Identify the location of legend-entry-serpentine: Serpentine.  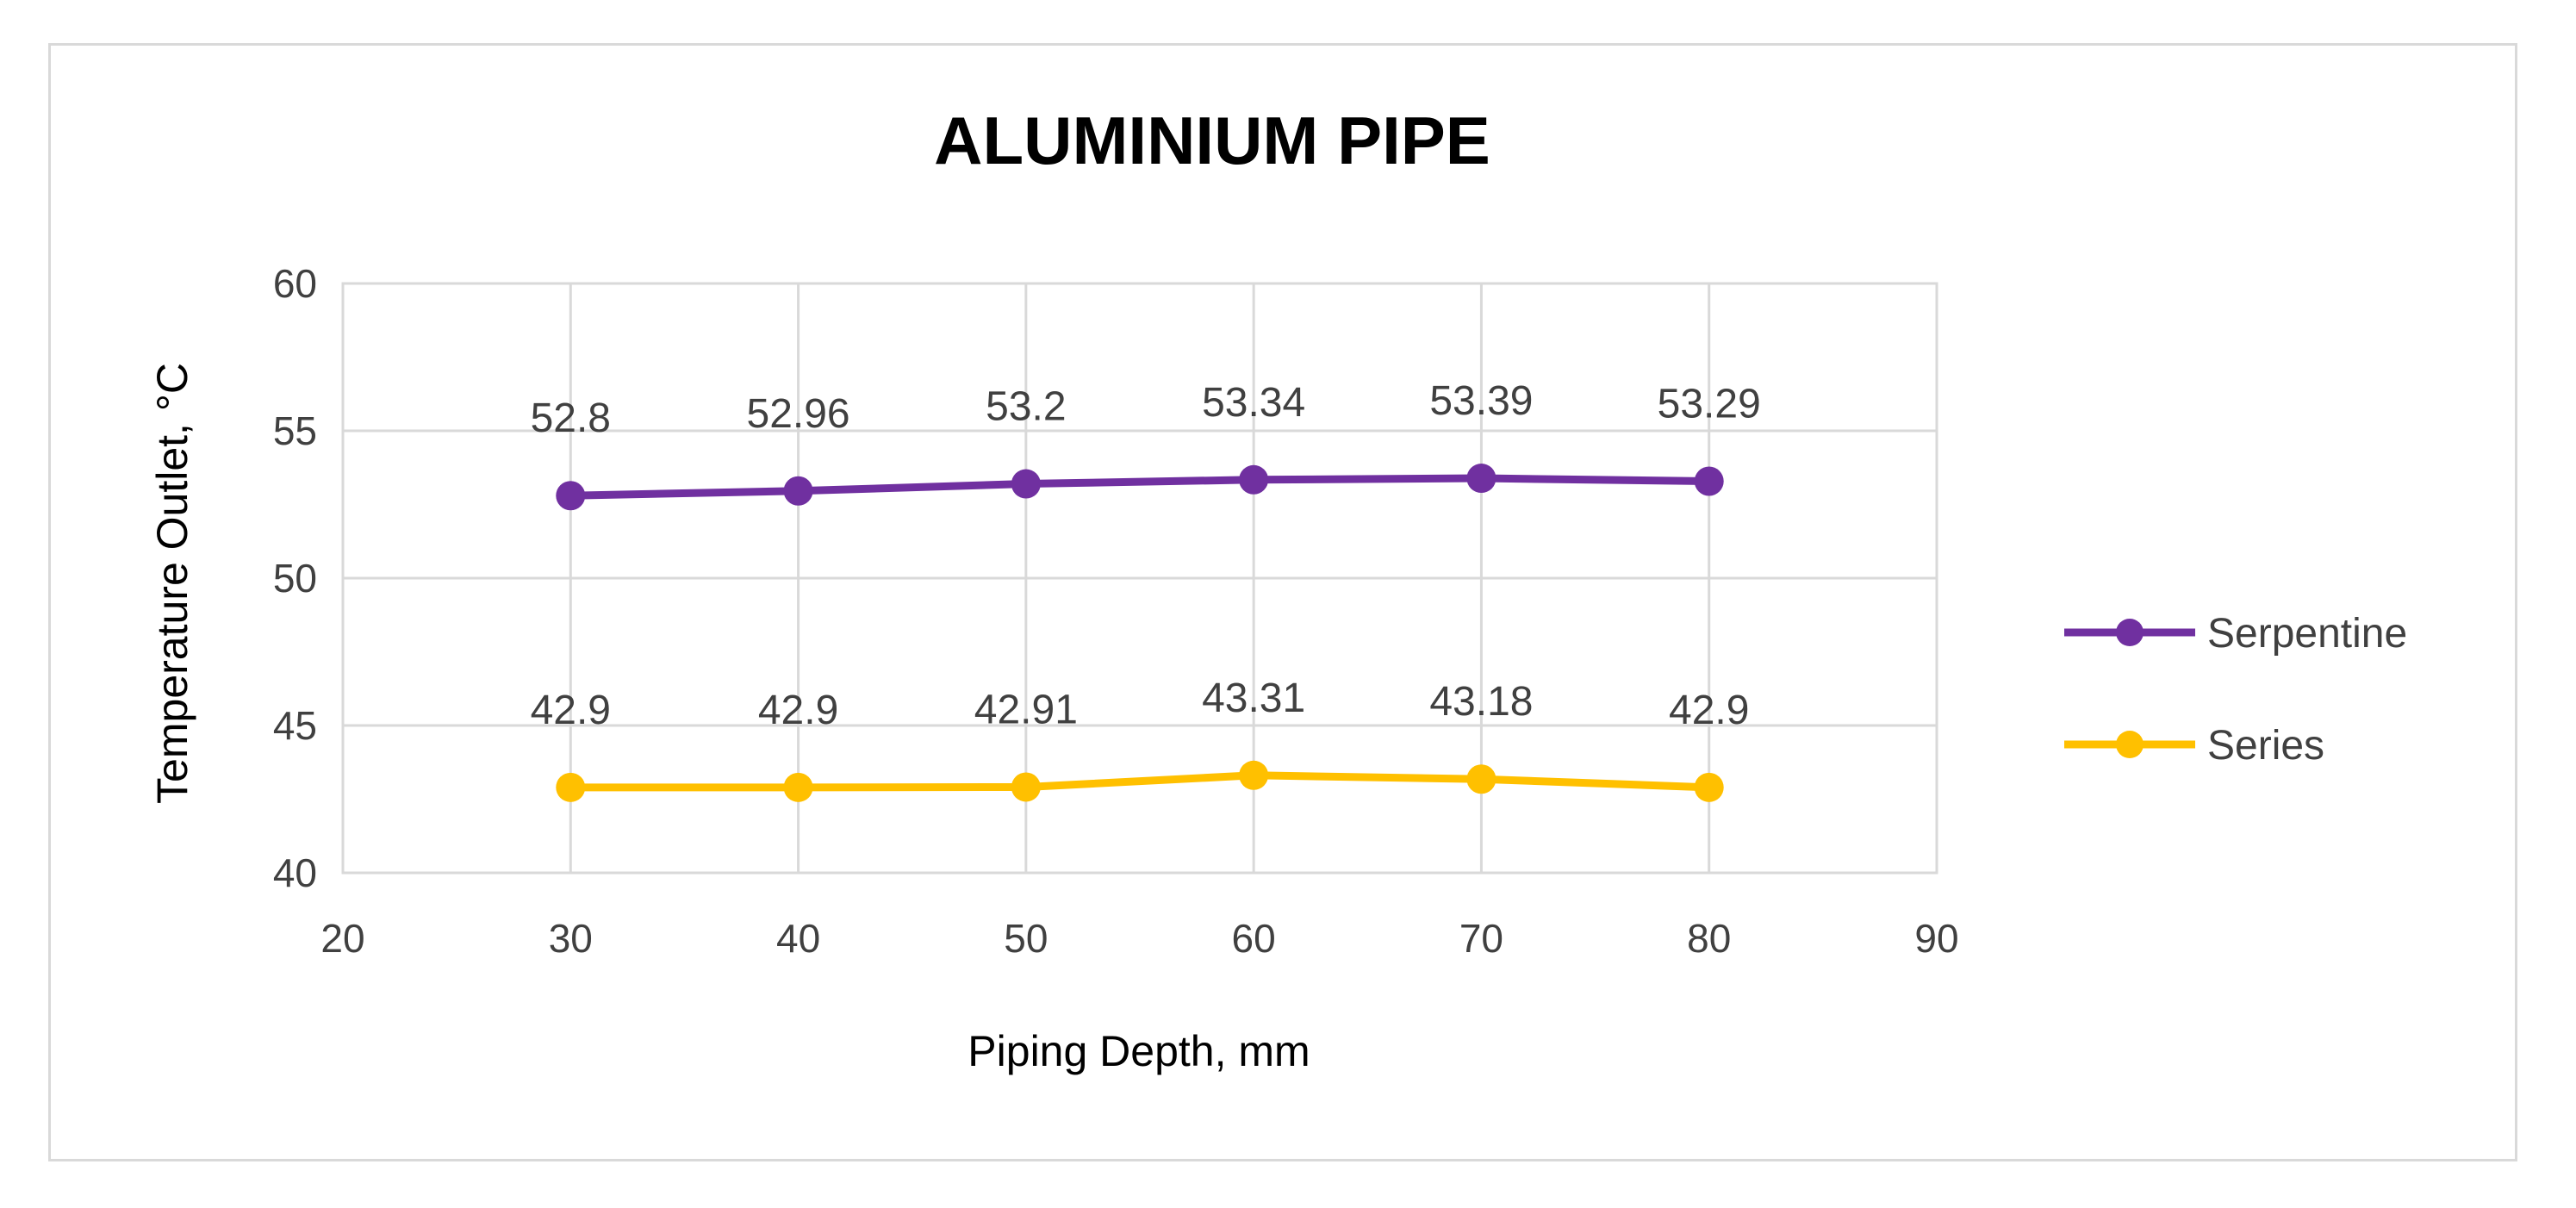
(2235, 634).